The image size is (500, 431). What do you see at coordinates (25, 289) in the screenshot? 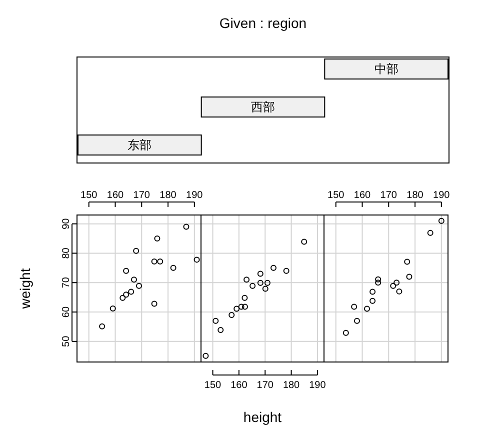
I see `y-axis-title: weight` at bounding box center [25, 289].